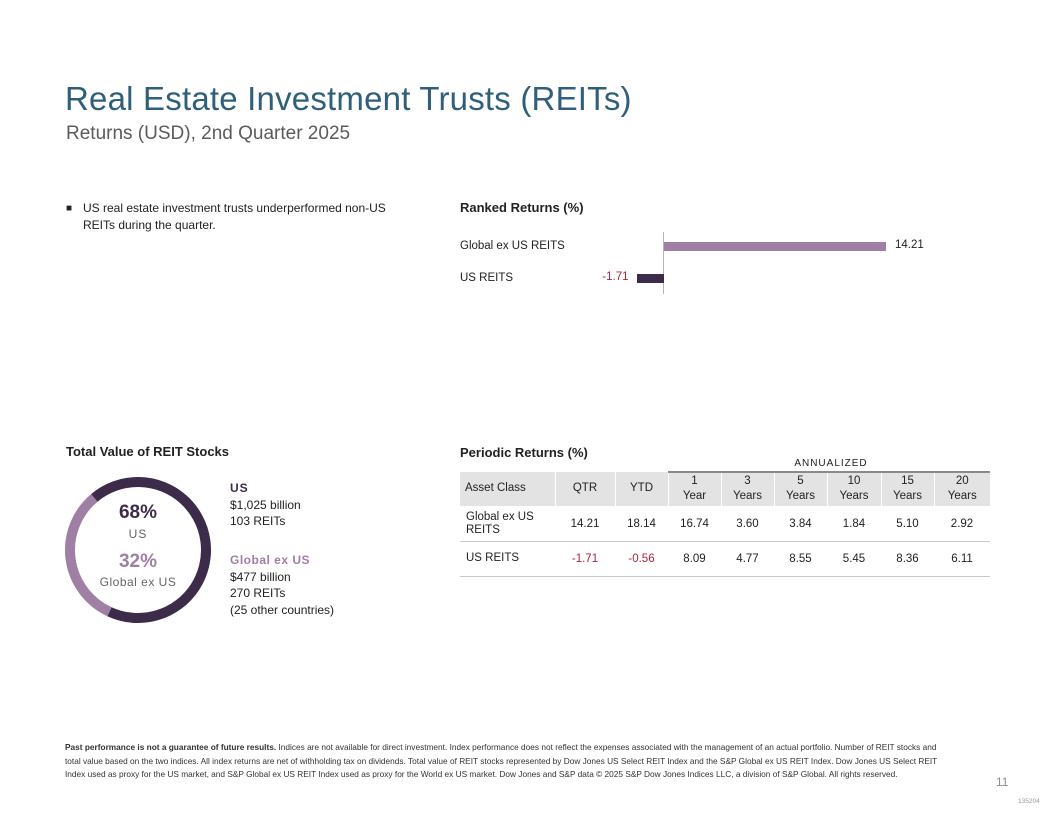  I want to click on us-percent-label: US, so click(138, 534).